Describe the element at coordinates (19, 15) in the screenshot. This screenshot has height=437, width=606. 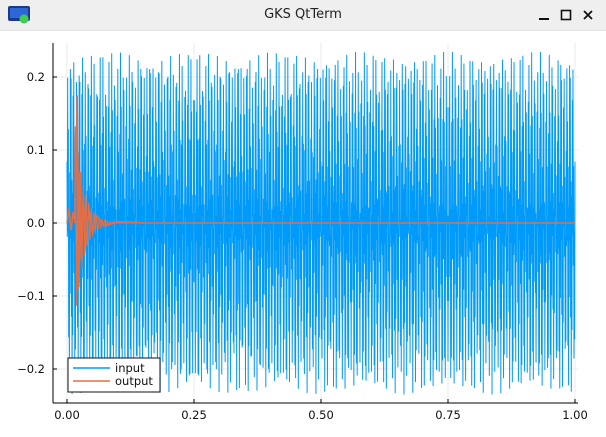
I see `gks-qtterm-app-icon` at that location.